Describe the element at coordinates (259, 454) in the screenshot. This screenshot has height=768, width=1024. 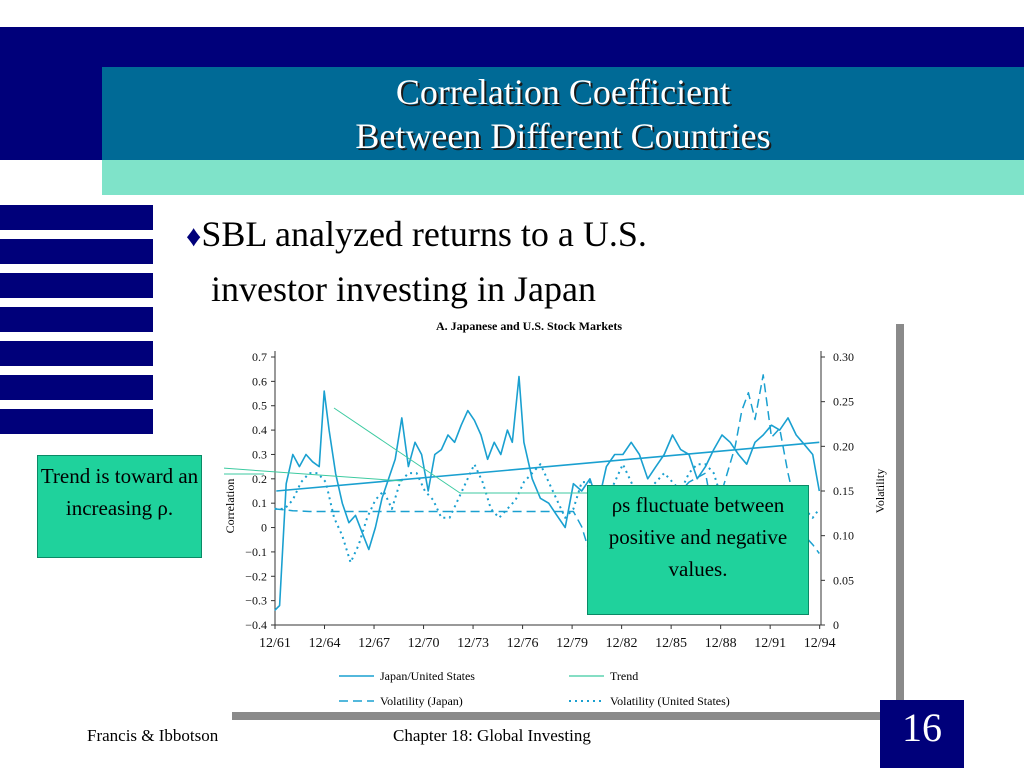
I see `y-tick-label: 0.3` at that location.